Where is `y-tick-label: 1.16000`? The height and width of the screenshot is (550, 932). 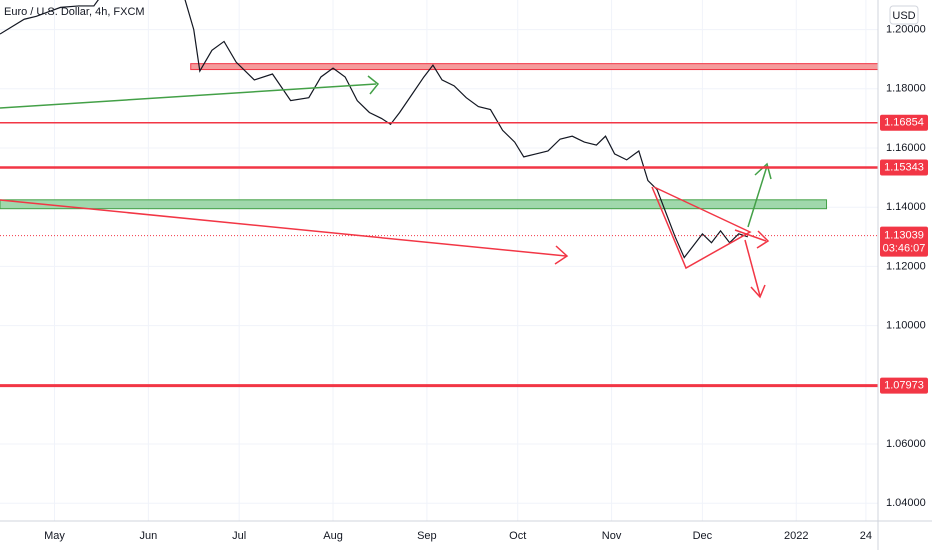
y-tick-label: 1.16000 is located at coordinates (906, 148).